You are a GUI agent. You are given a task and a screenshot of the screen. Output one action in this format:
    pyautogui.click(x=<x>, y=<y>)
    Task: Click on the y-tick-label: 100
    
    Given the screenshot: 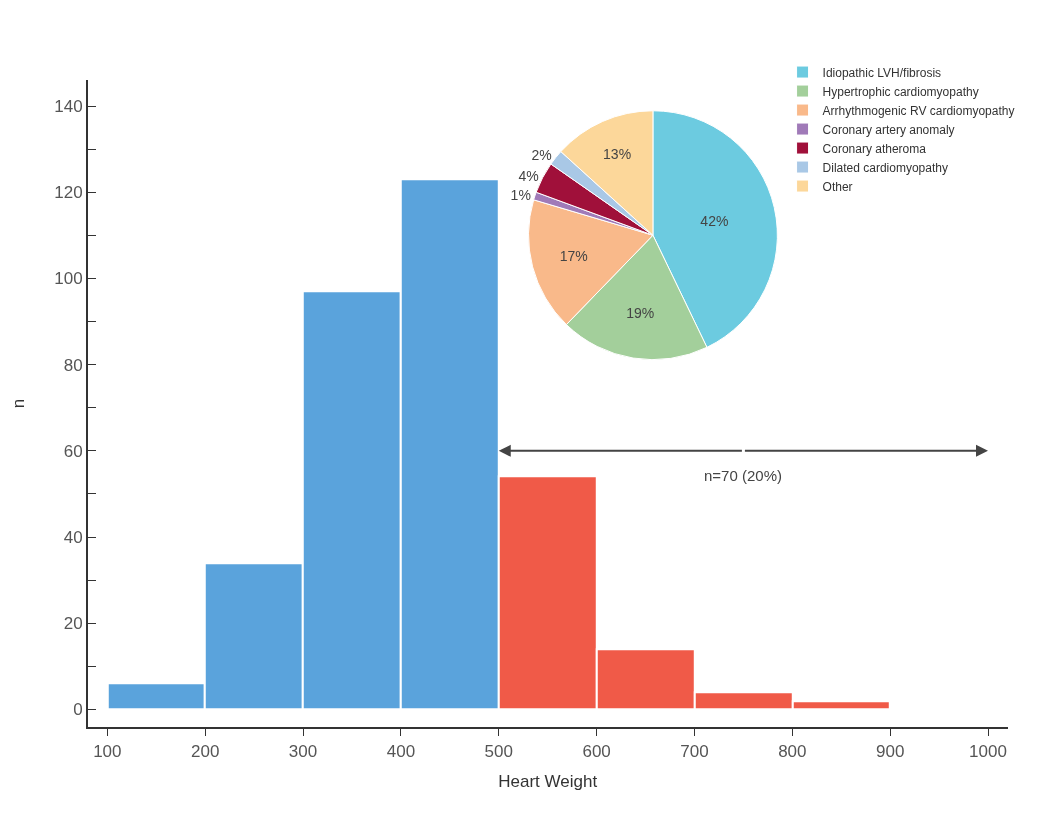 What is the action you would take?
    pyautogui.click(x=68, y=279)
    